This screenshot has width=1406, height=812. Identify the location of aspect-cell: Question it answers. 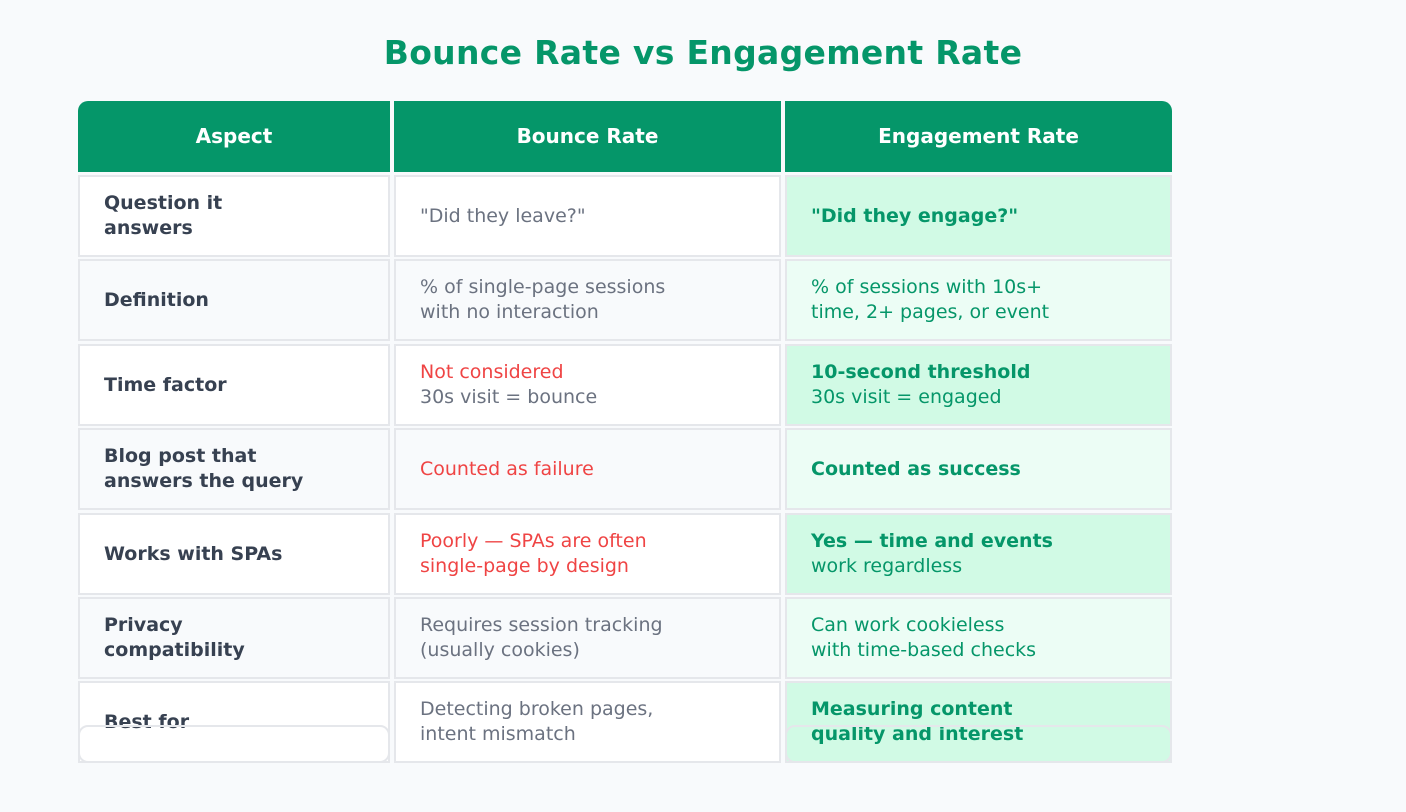
(234, 216).